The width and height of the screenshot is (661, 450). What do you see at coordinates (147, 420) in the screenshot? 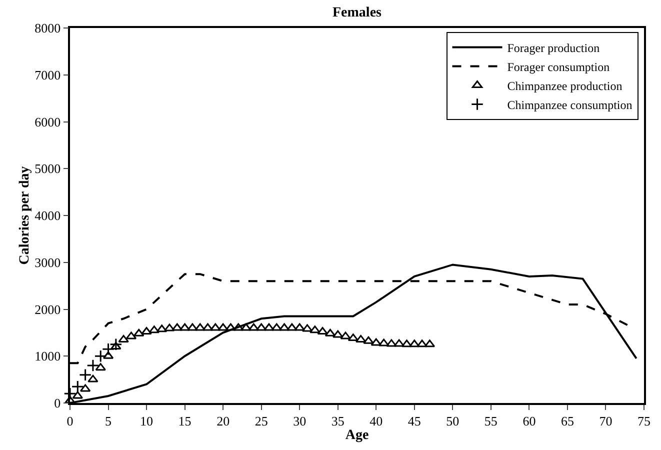
I see `x-tick-label: 10` at bounding box center [147, 420].